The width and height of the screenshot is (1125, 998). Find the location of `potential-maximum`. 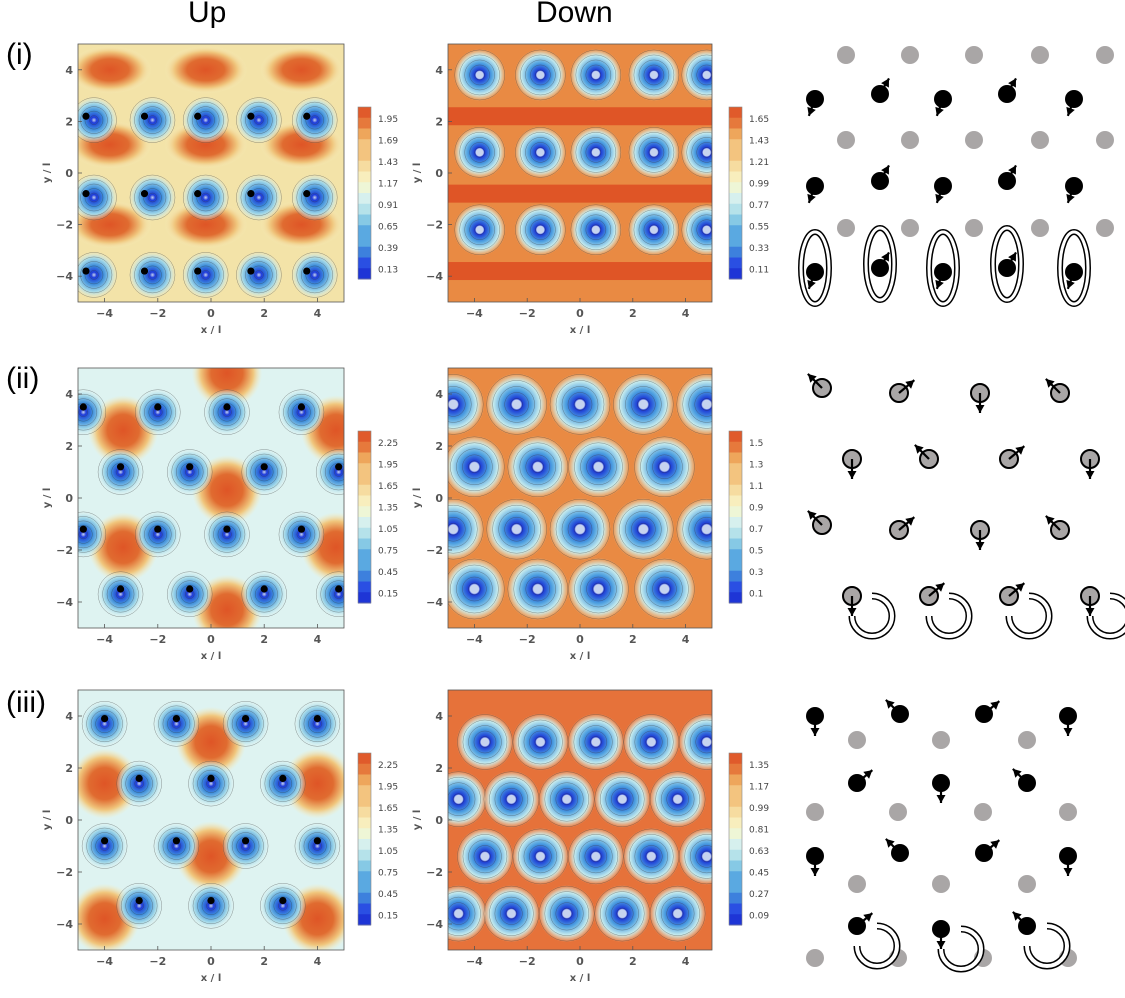

potential-maximum is located at coordinates (206, 224).